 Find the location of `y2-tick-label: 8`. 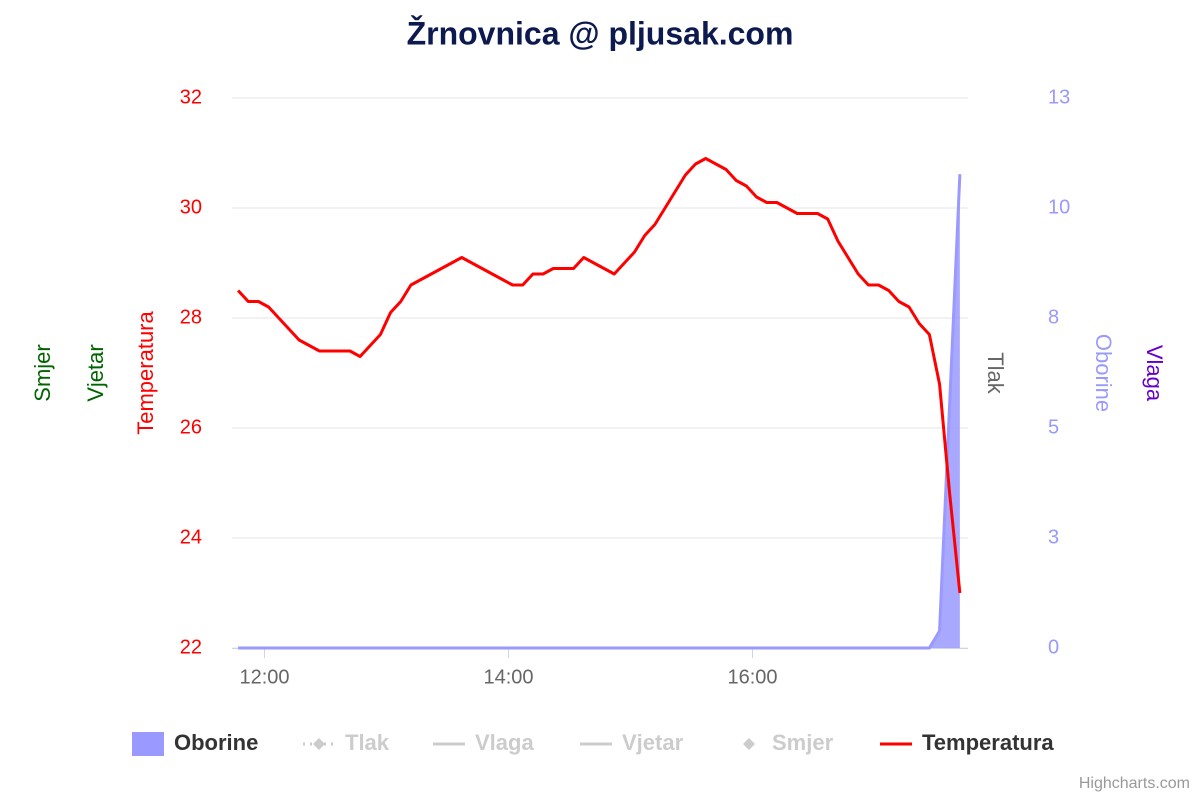

y2-tick-label: 8 is located at coordinates (1053, 317).